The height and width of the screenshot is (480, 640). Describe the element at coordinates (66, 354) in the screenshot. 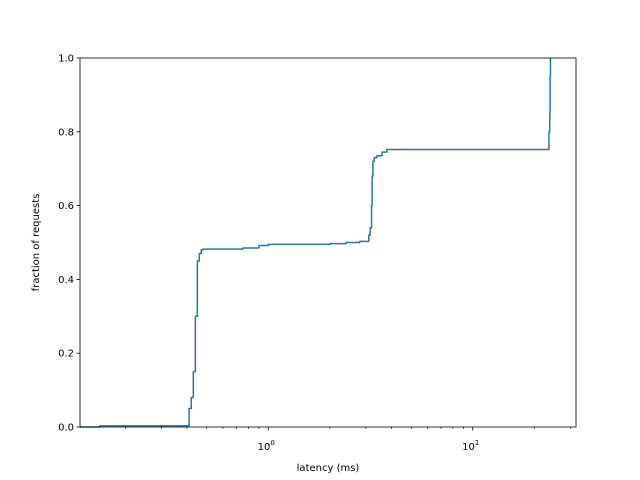

I see `y-tick-label: 0.2` at that location.